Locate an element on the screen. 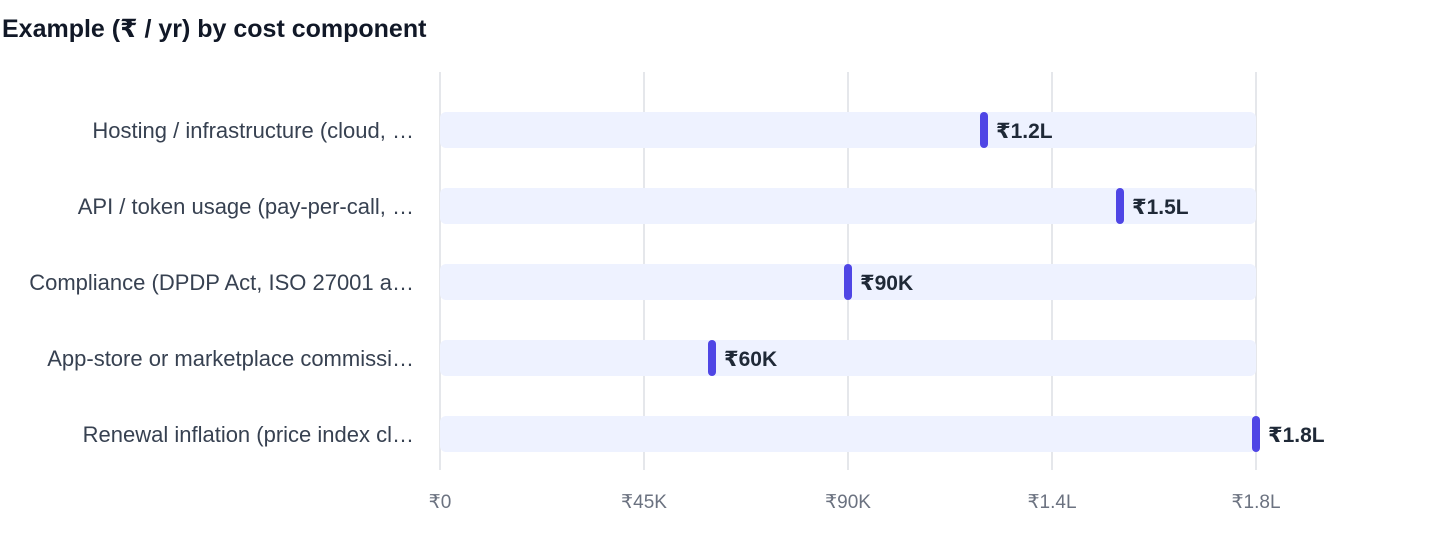  x-tick-label: ₹1.4L is located at coordinates (1051, 502).